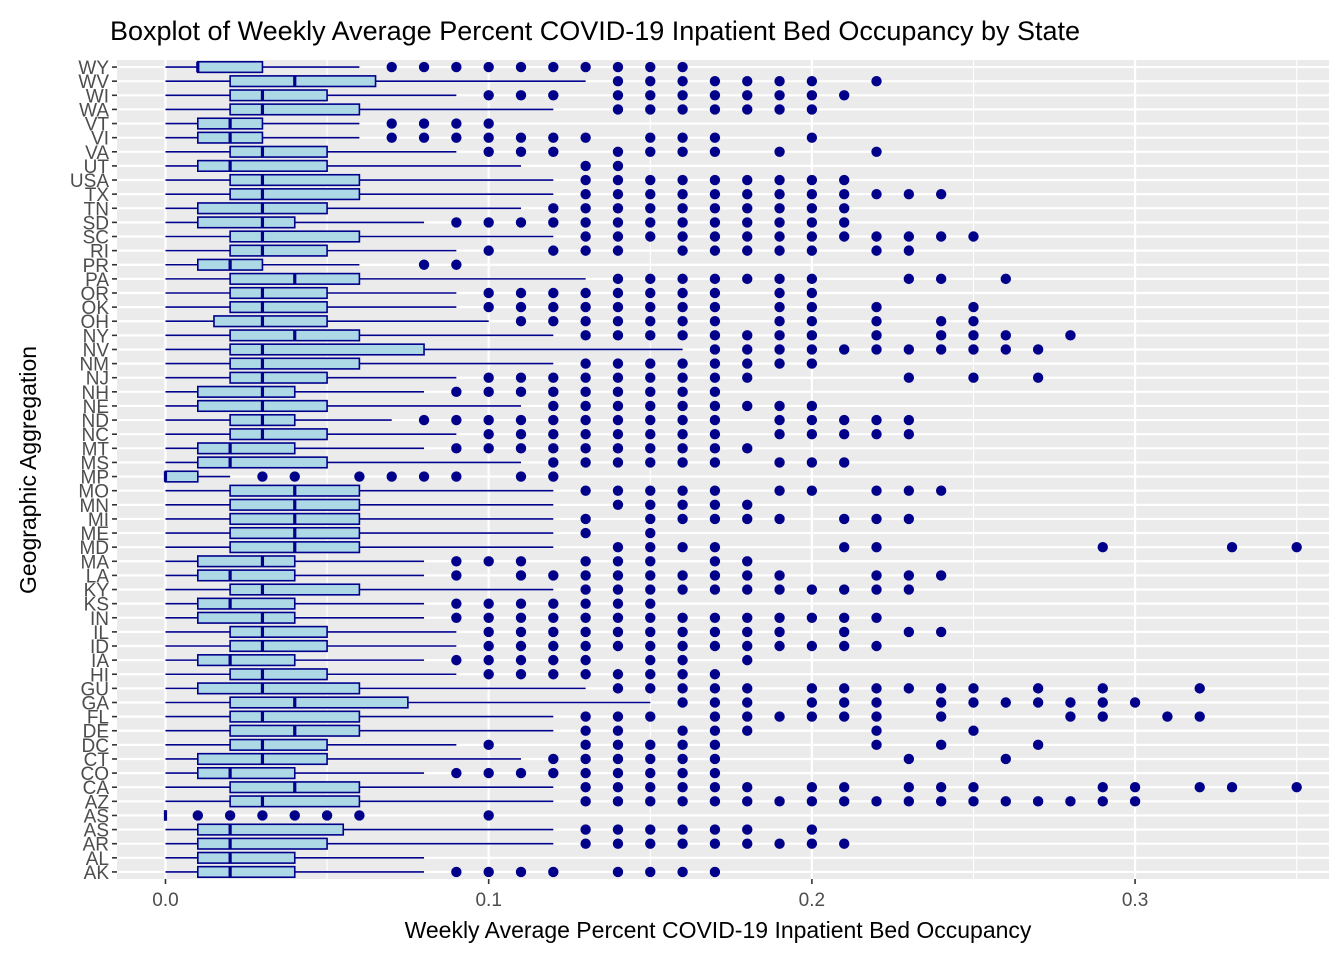  I want to click on box-wi, so click(507, 95).